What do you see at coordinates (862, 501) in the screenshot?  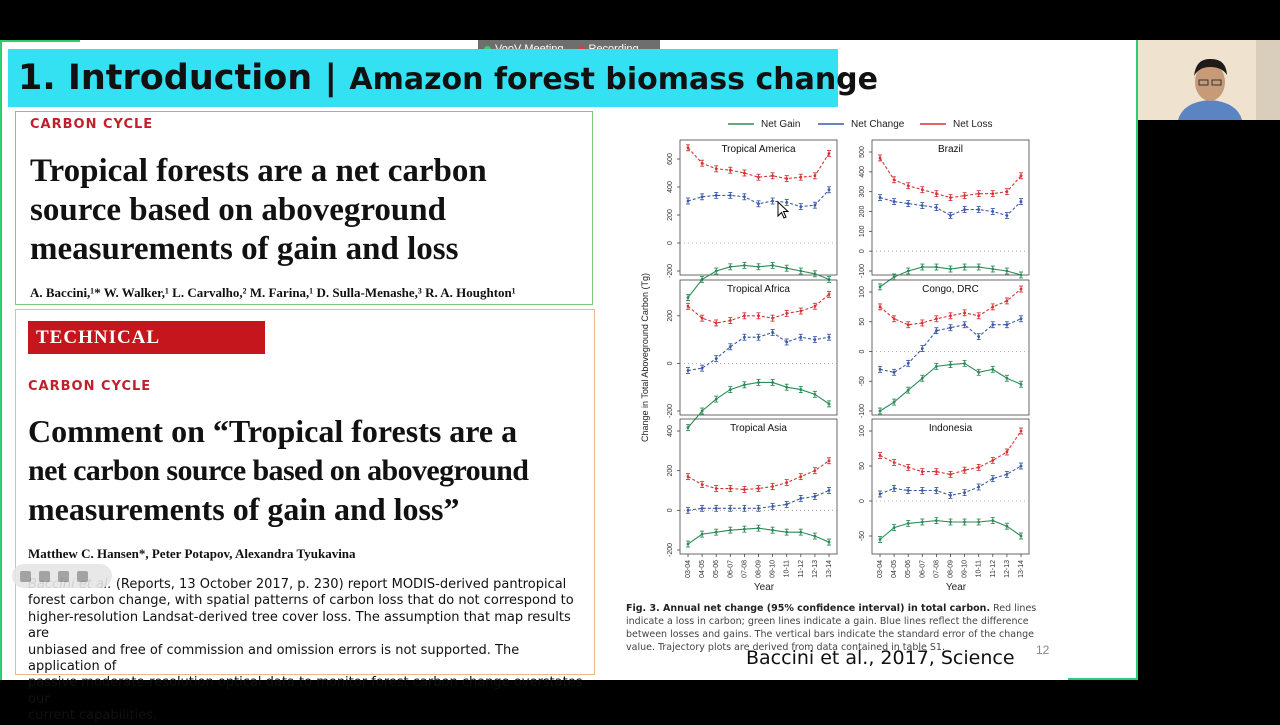 I see `y-tick-label: 0` at bounding box center [862, 501].